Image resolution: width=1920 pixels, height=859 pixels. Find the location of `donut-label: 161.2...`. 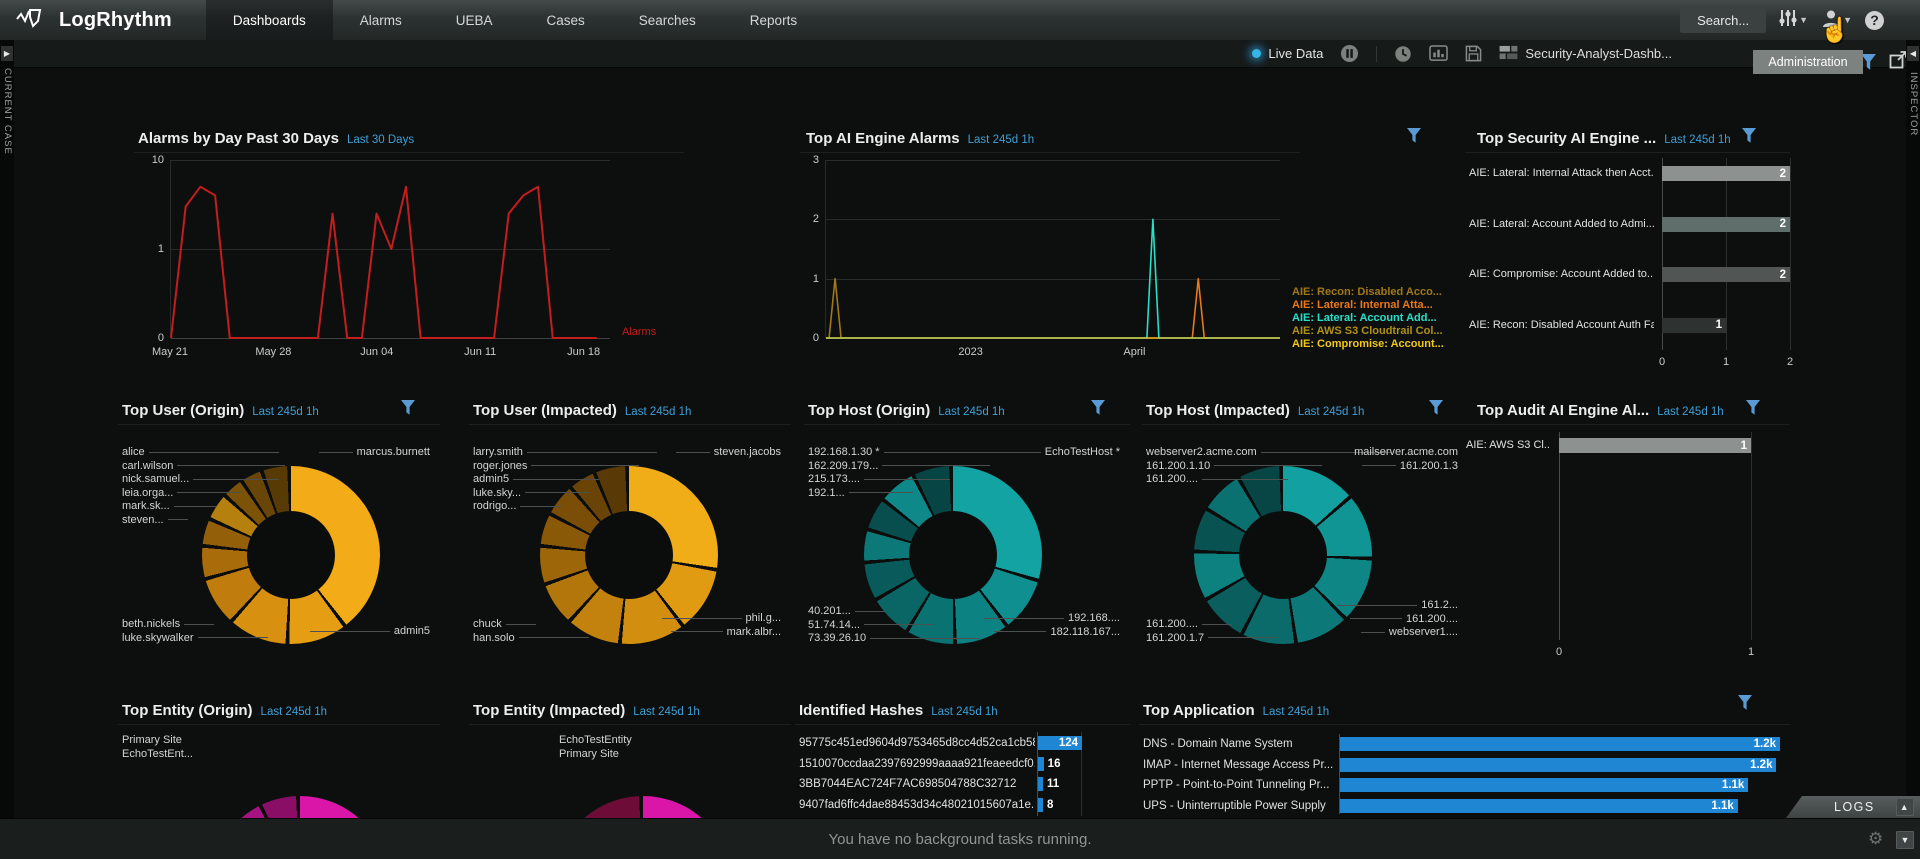

donut-label: 161.2... is located at coordinates (1395, 605).